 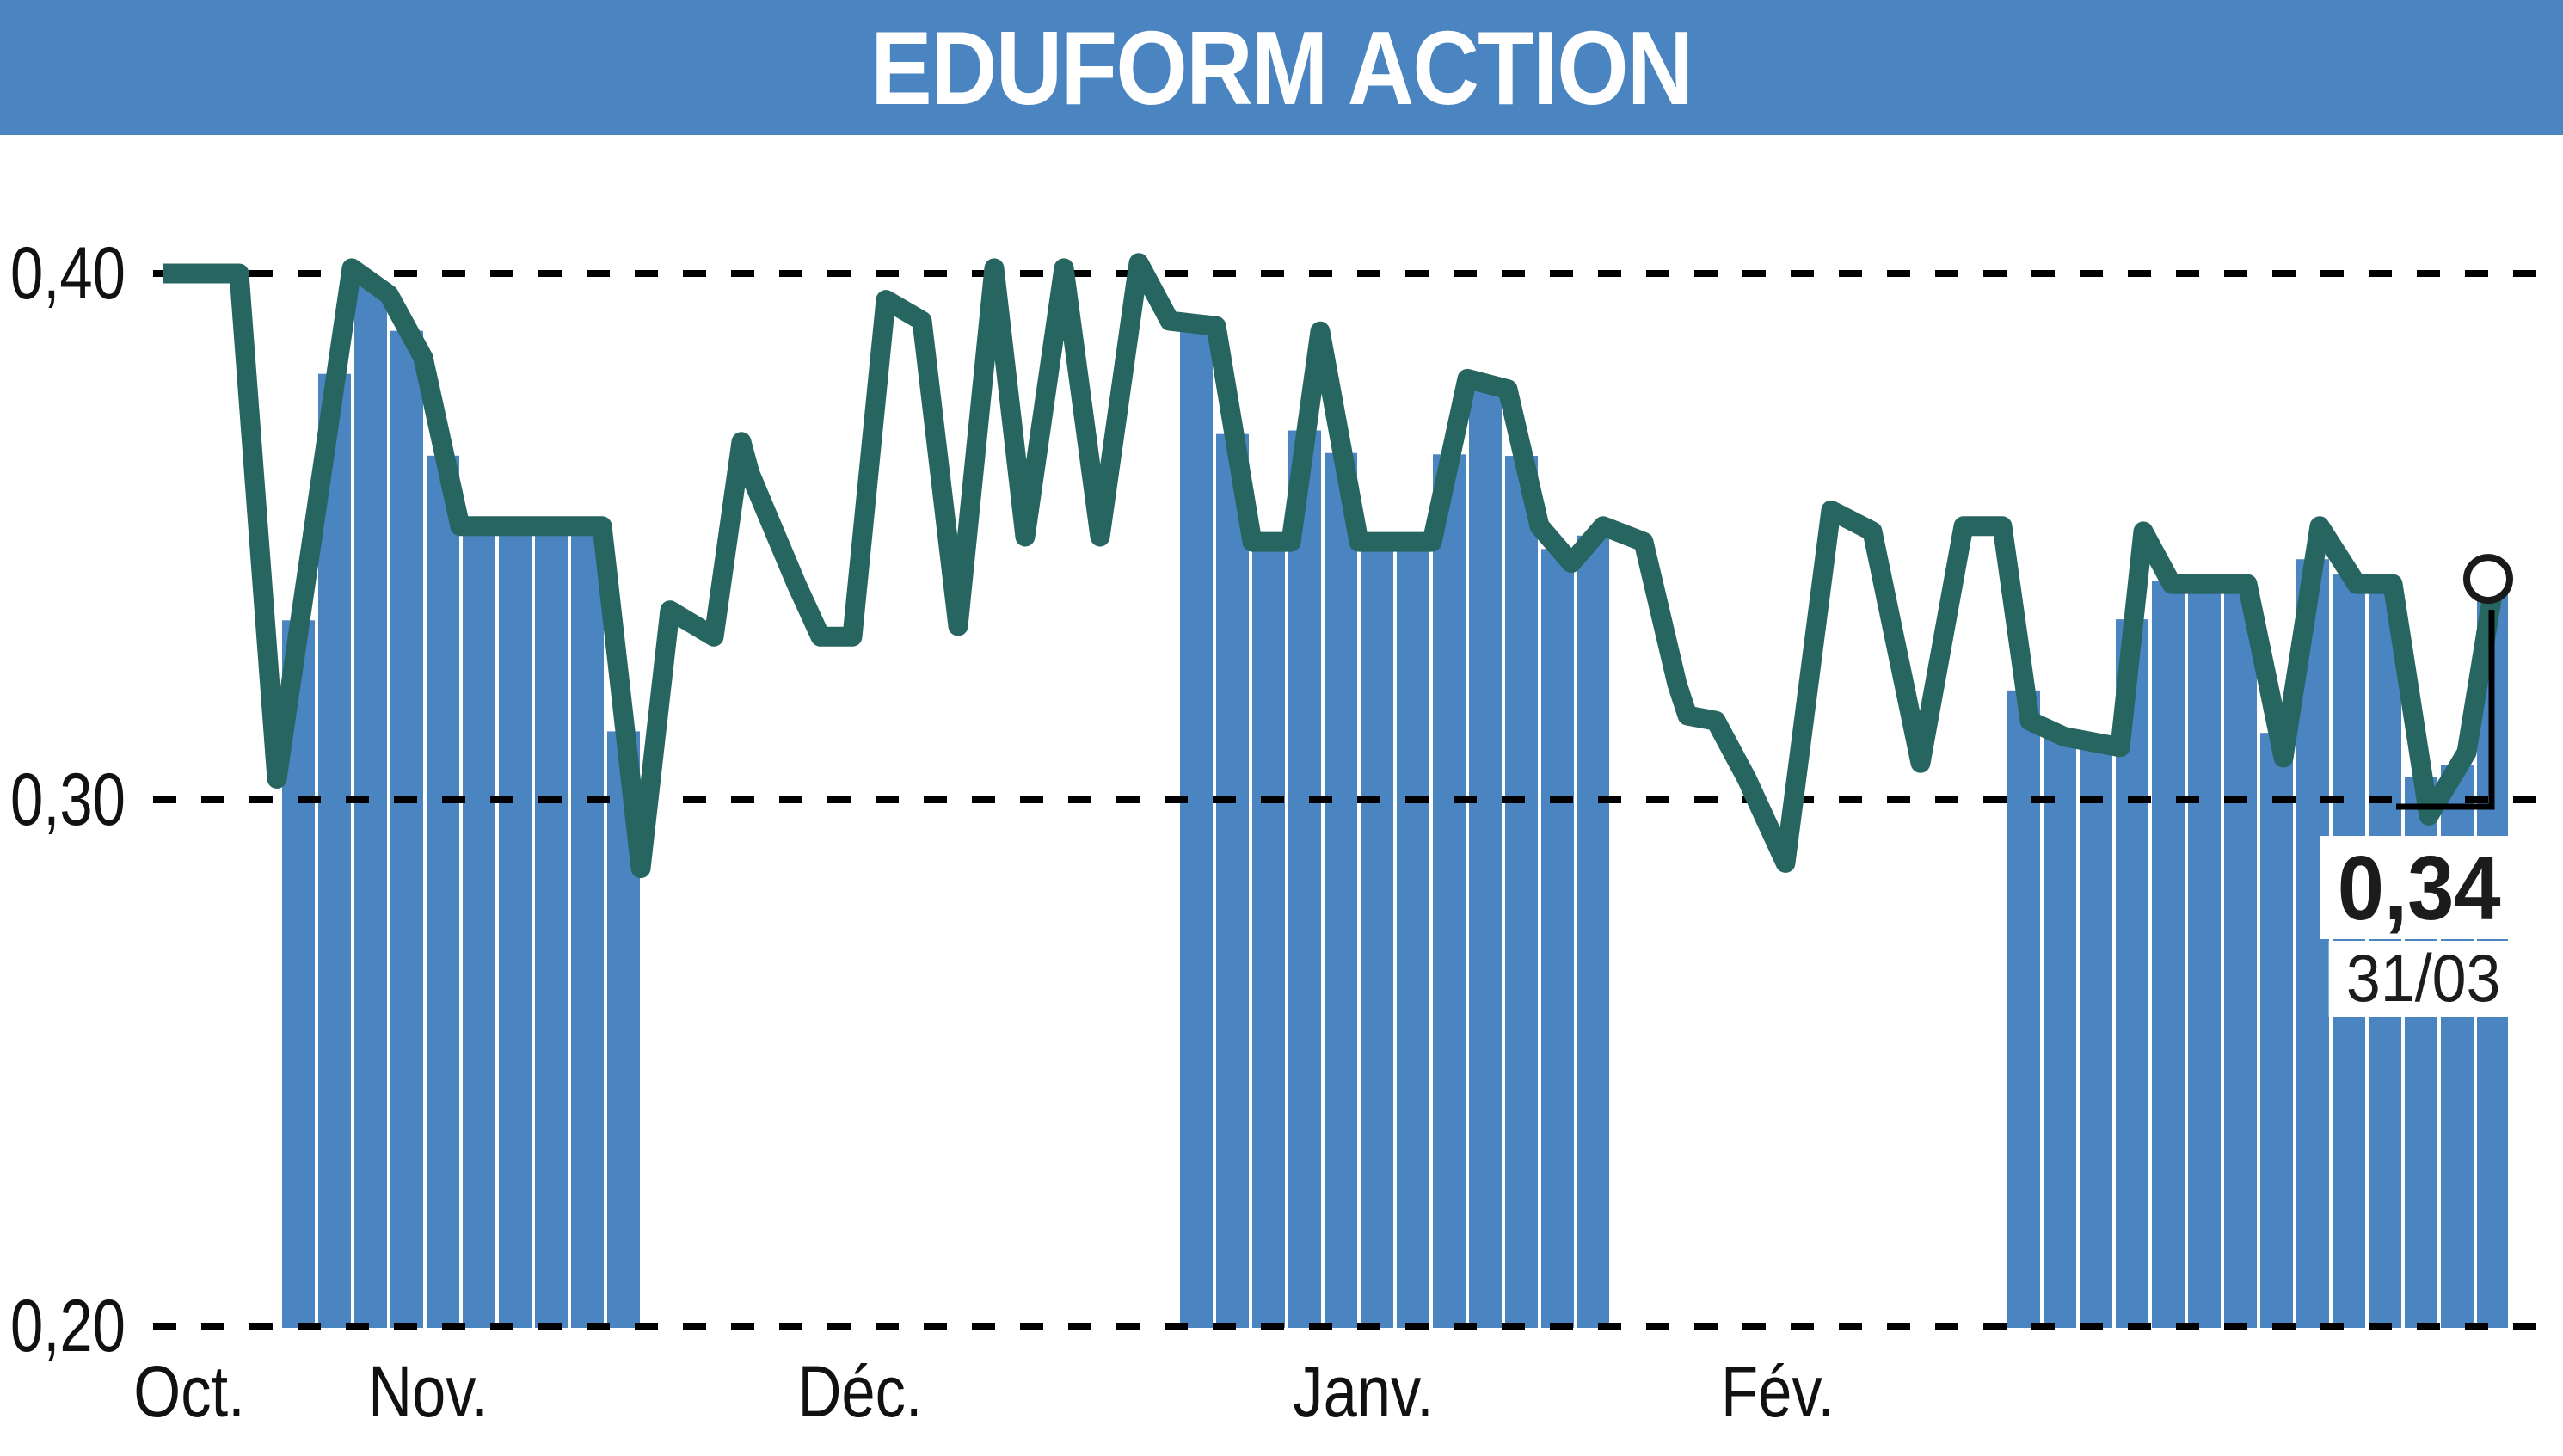 I want to click on last-price-label: 0,34, so click(x=2416, y=888).